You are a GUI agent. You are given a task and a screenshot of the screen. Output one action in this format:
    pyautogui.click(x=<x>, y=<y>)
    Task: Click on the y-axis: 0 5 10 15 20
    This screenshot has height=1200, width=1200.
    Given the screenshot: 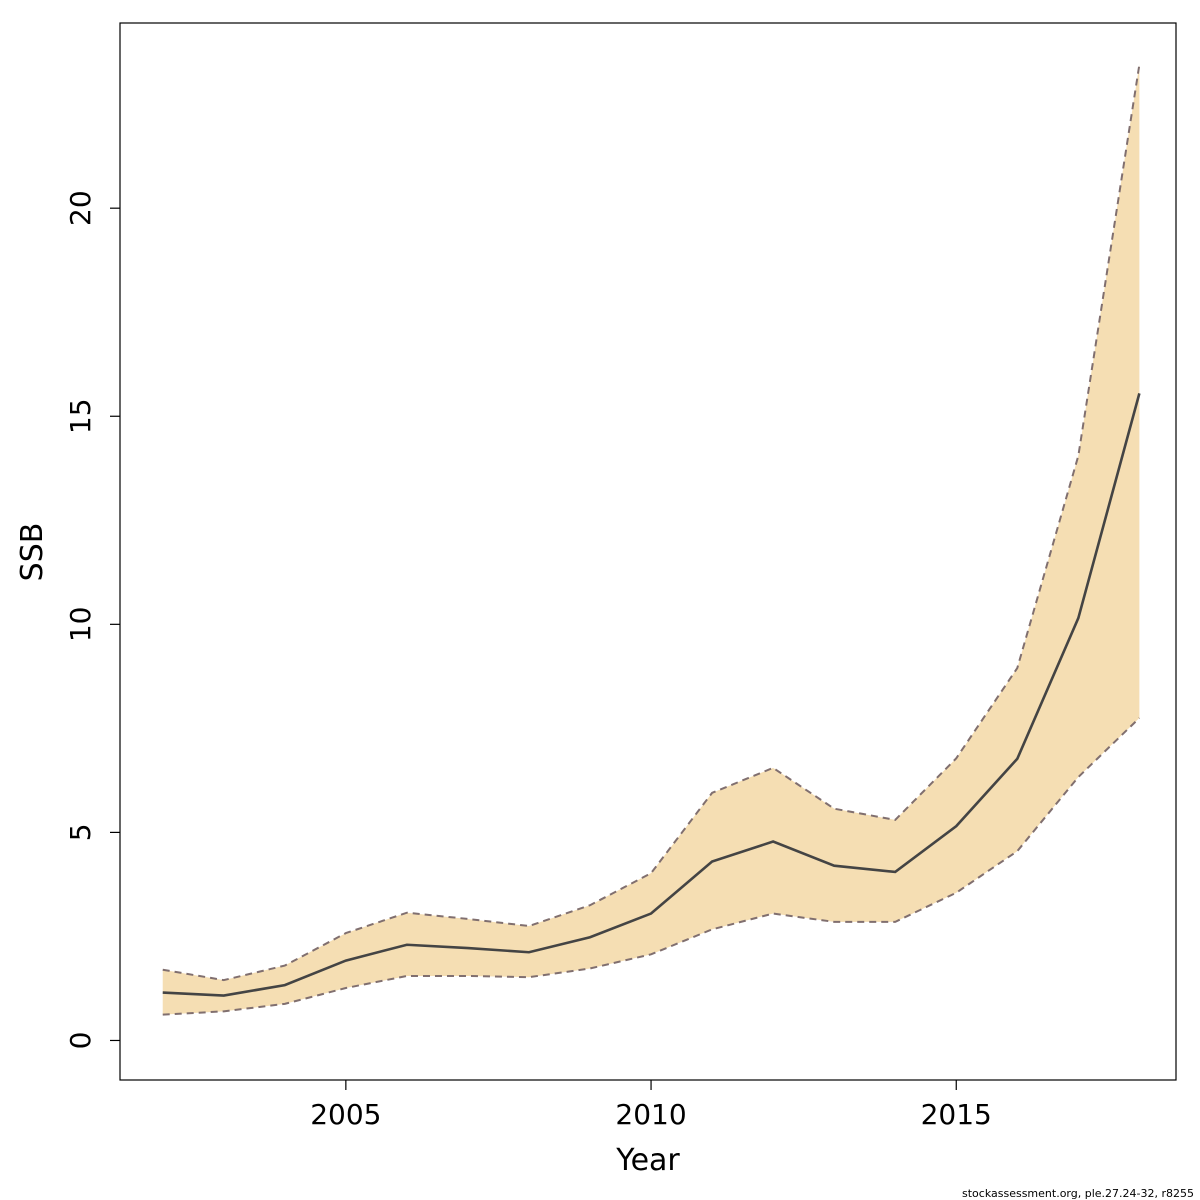 What is the action you would take?
    pyautogui.click(x=92, y=619)
    